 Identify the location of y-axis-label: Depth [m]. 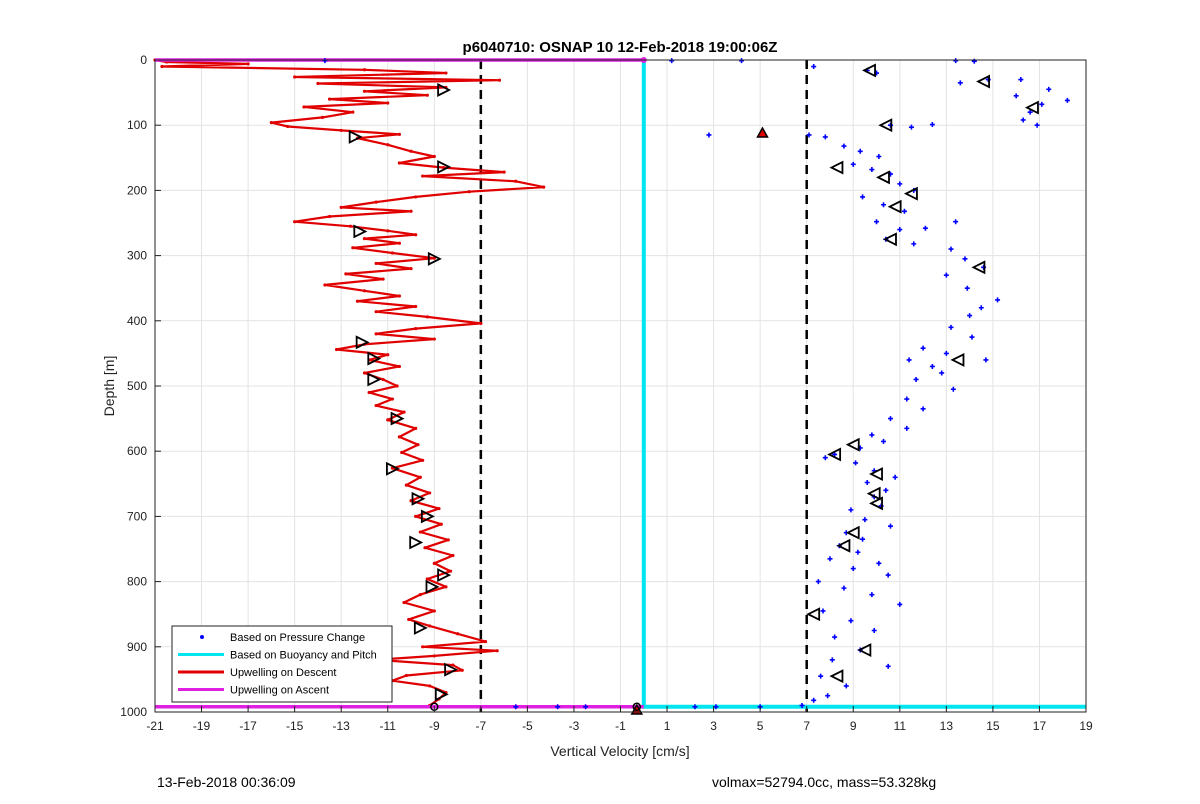
(109, 386).